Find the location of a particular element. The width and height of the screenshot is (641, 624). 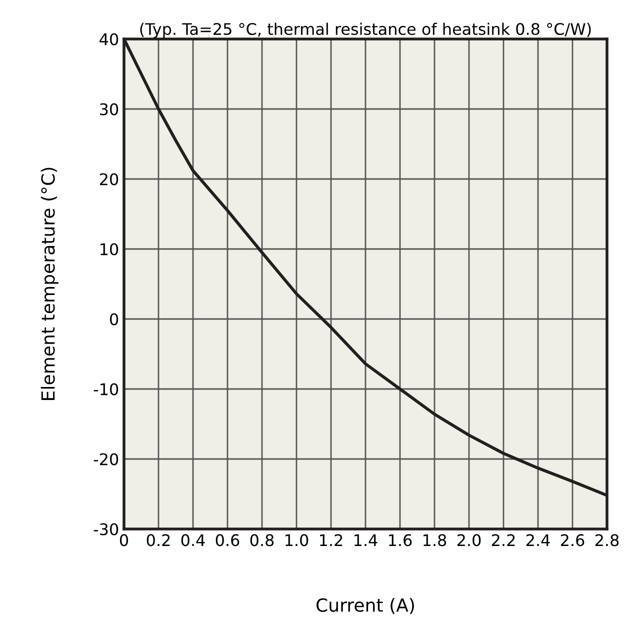

x-tick-label: 2.6 is located at coordinates (572, 540).